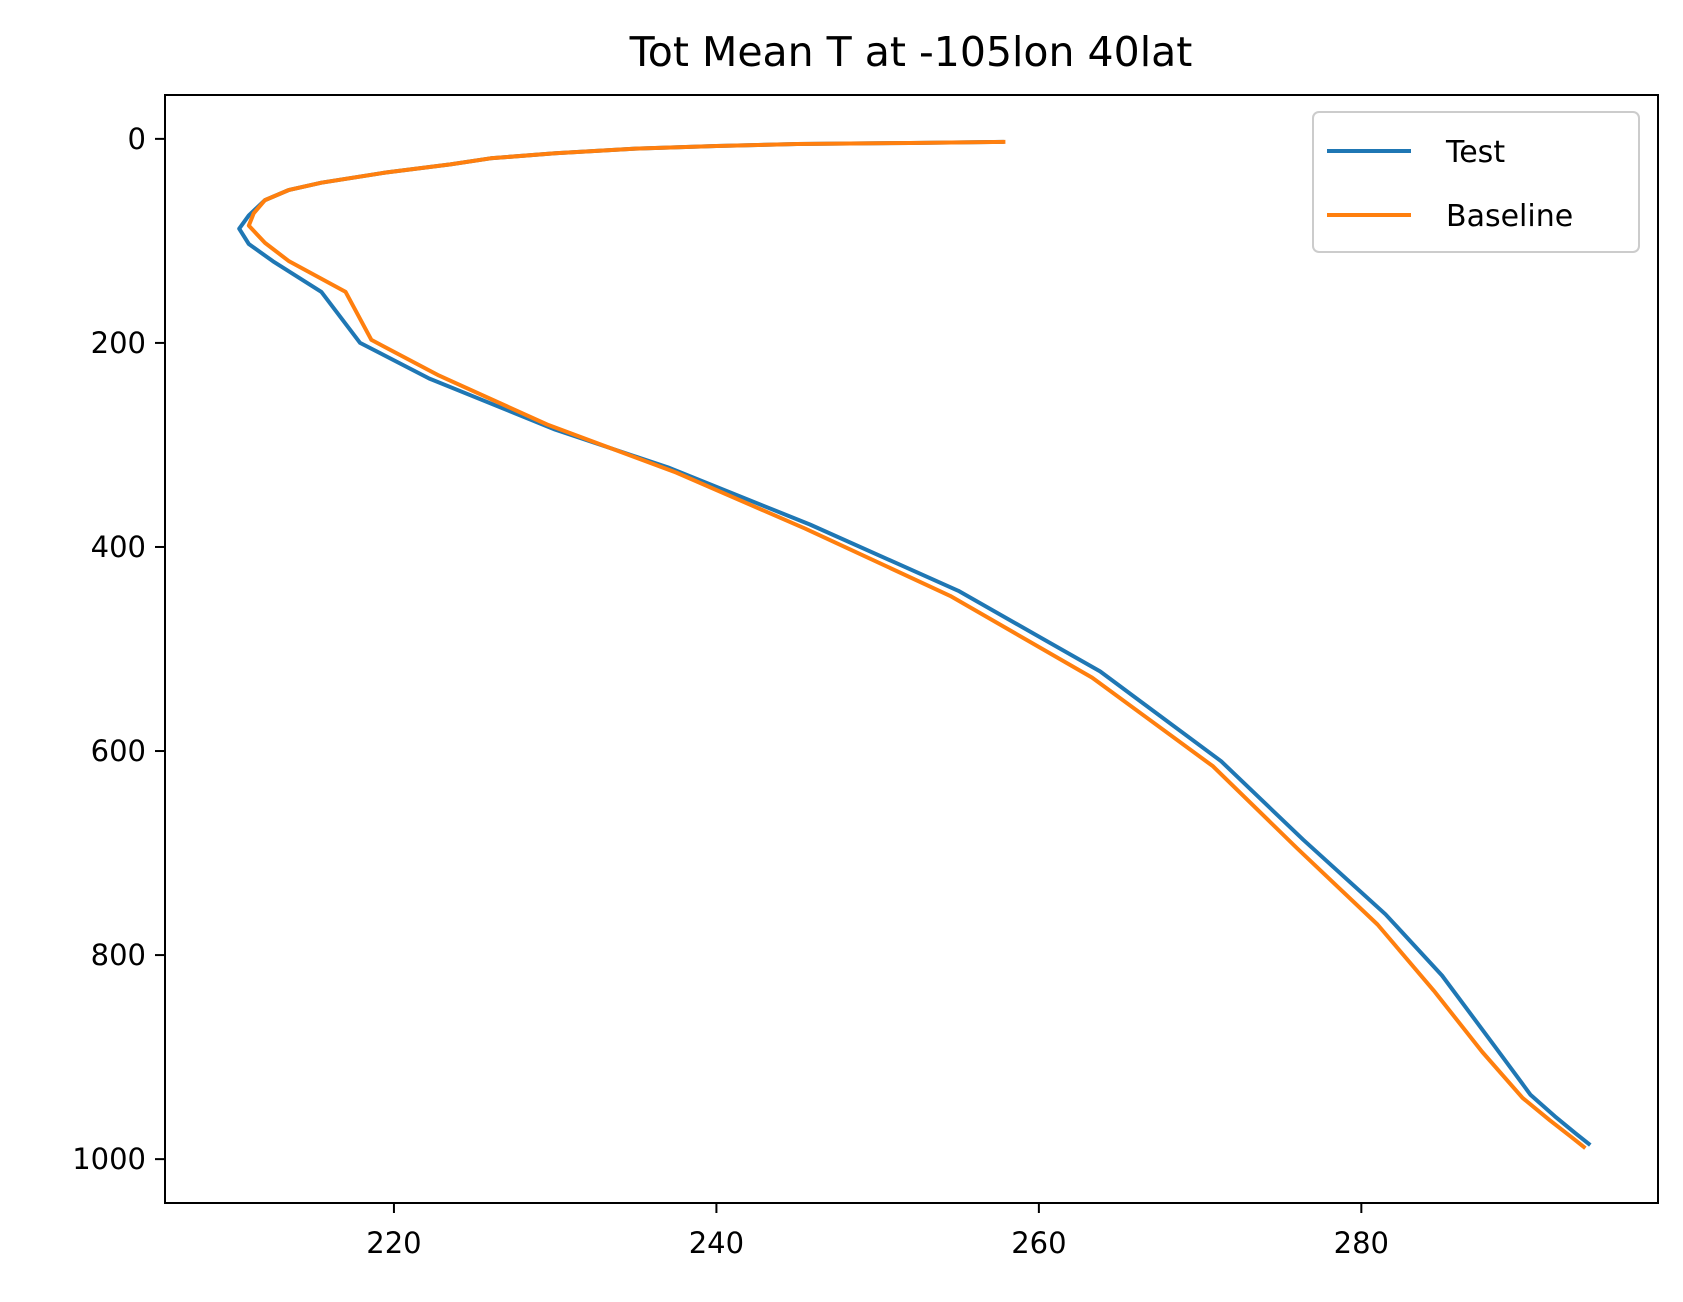  I want to click on x-tick-label: 220, so click(393, 1243).